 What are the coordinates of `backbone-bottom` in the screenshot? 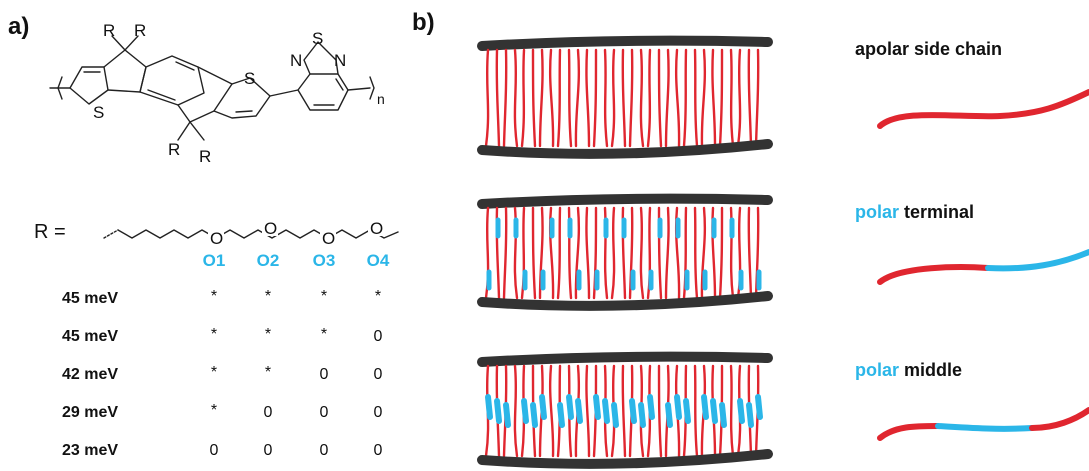 It's located at (625, 459).